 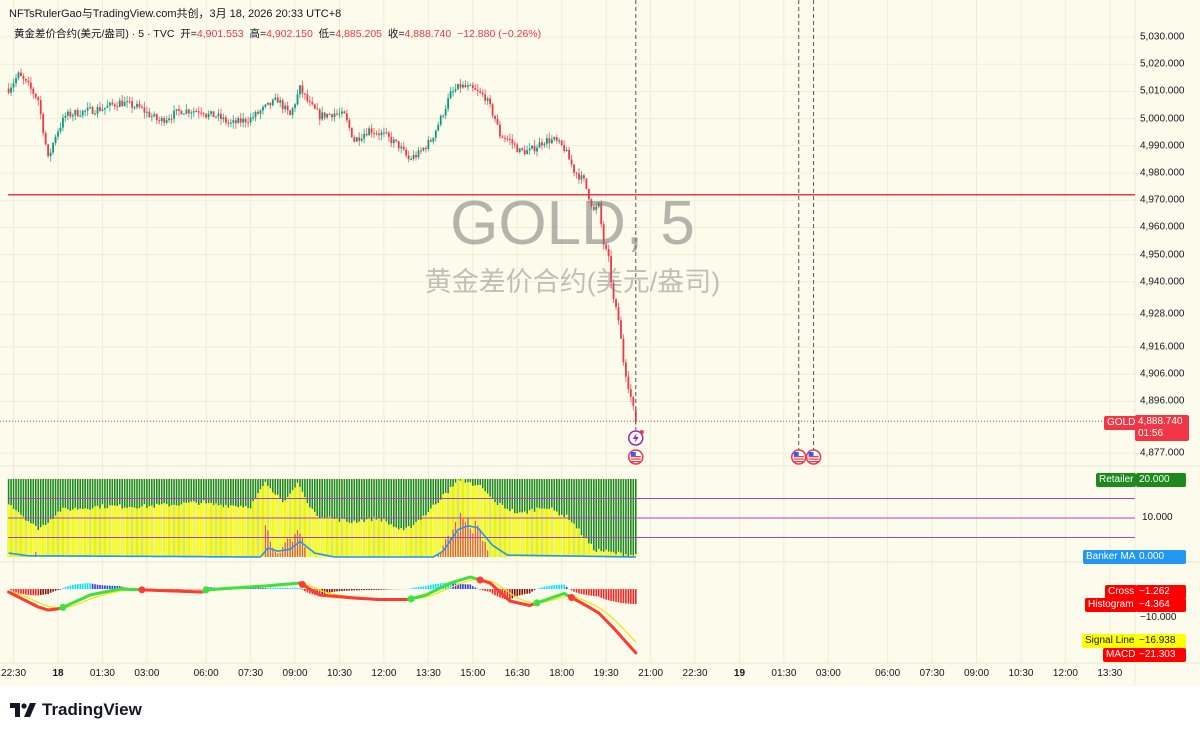 I want to click on lightning-icon, so click(x=636, y=438).